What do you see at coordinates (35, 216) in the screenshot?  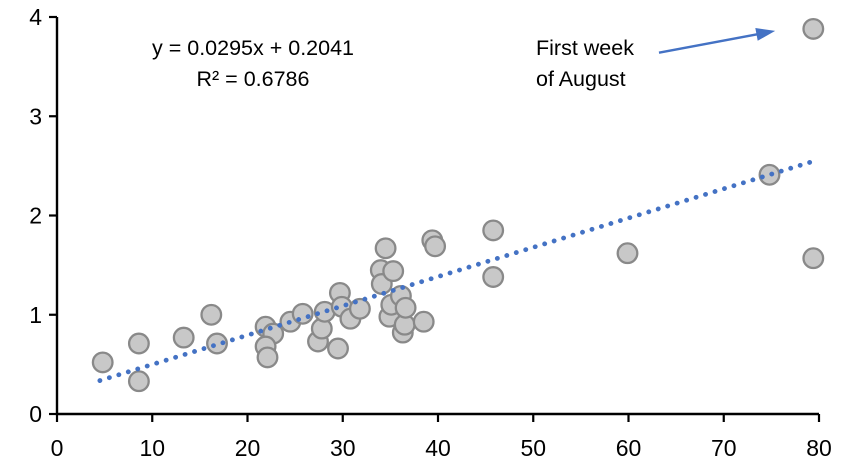 I see `y-tick-label: 2` at bounding box center [35, 216].